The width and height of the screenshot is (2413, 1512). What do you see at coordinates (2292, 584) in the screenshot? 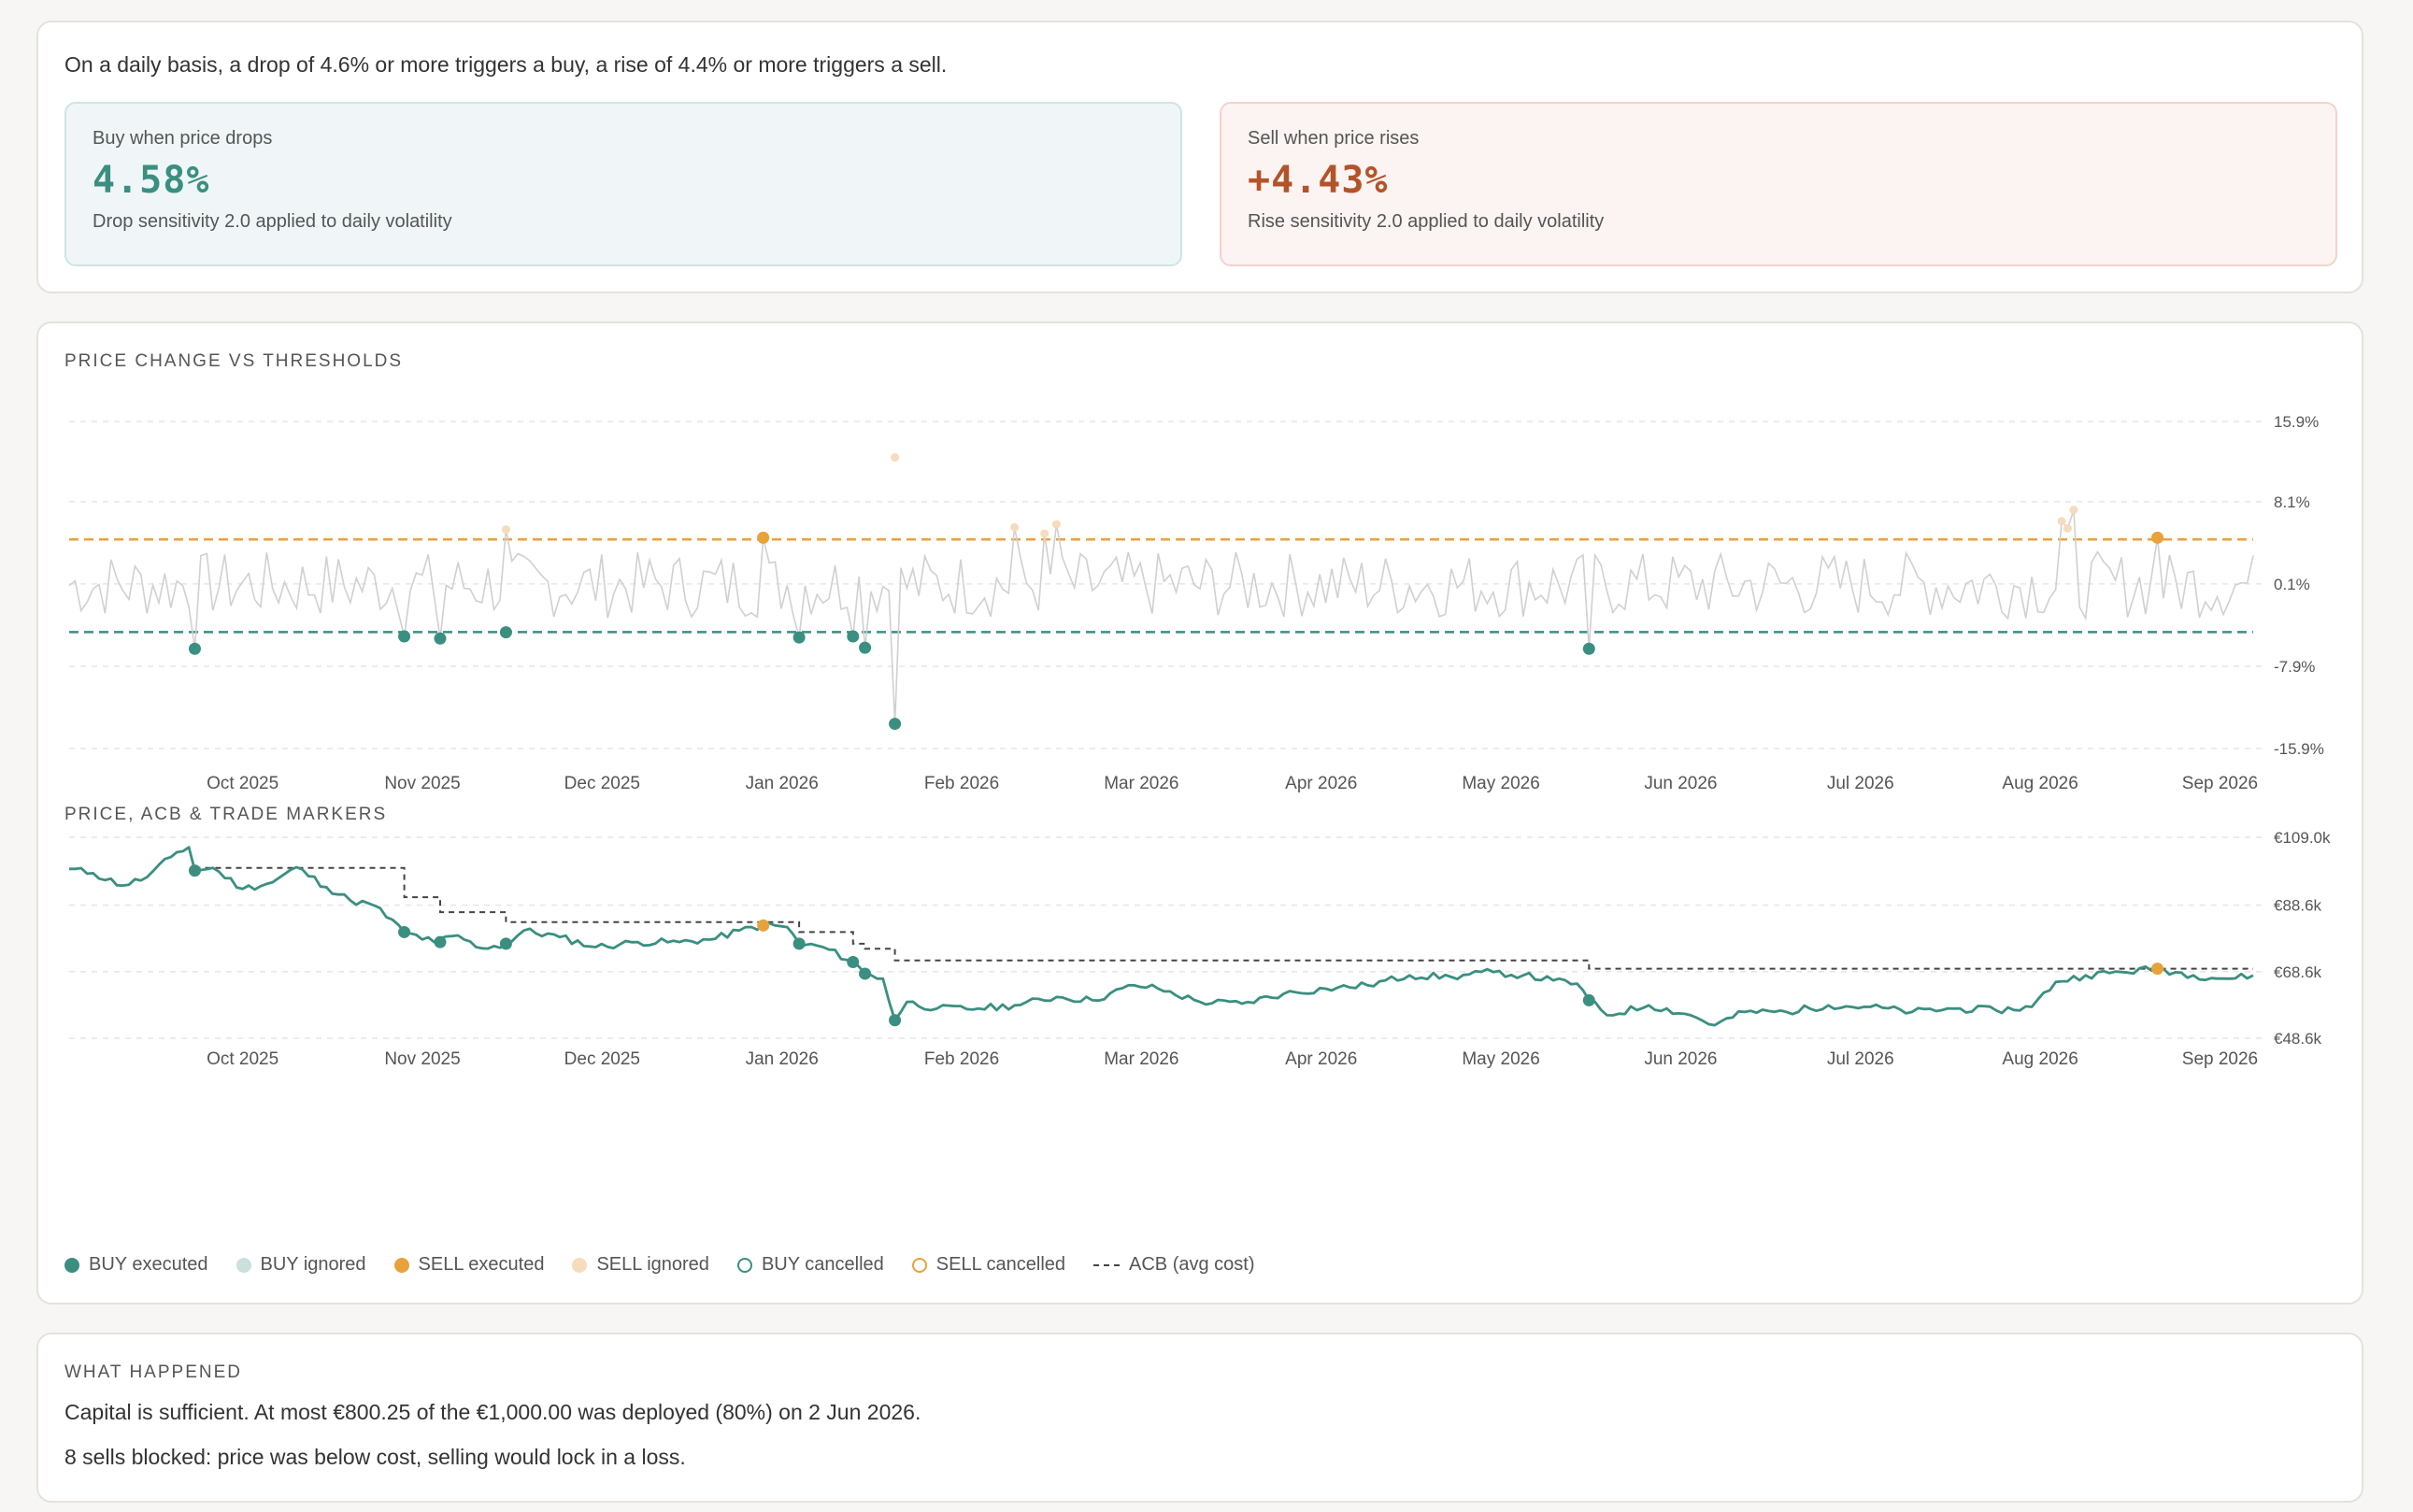
I see `y-tick-label: 0.1%` at bounding box center [2292, 584].